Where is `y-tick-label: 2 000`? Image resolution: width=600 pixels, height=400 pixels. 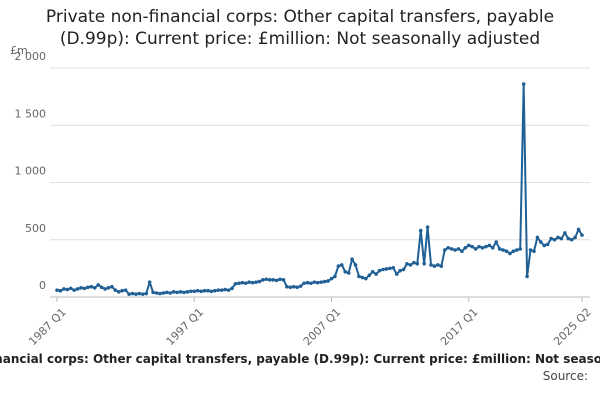 y-tick-label: 2 000 is located at coordinates (31, 56).